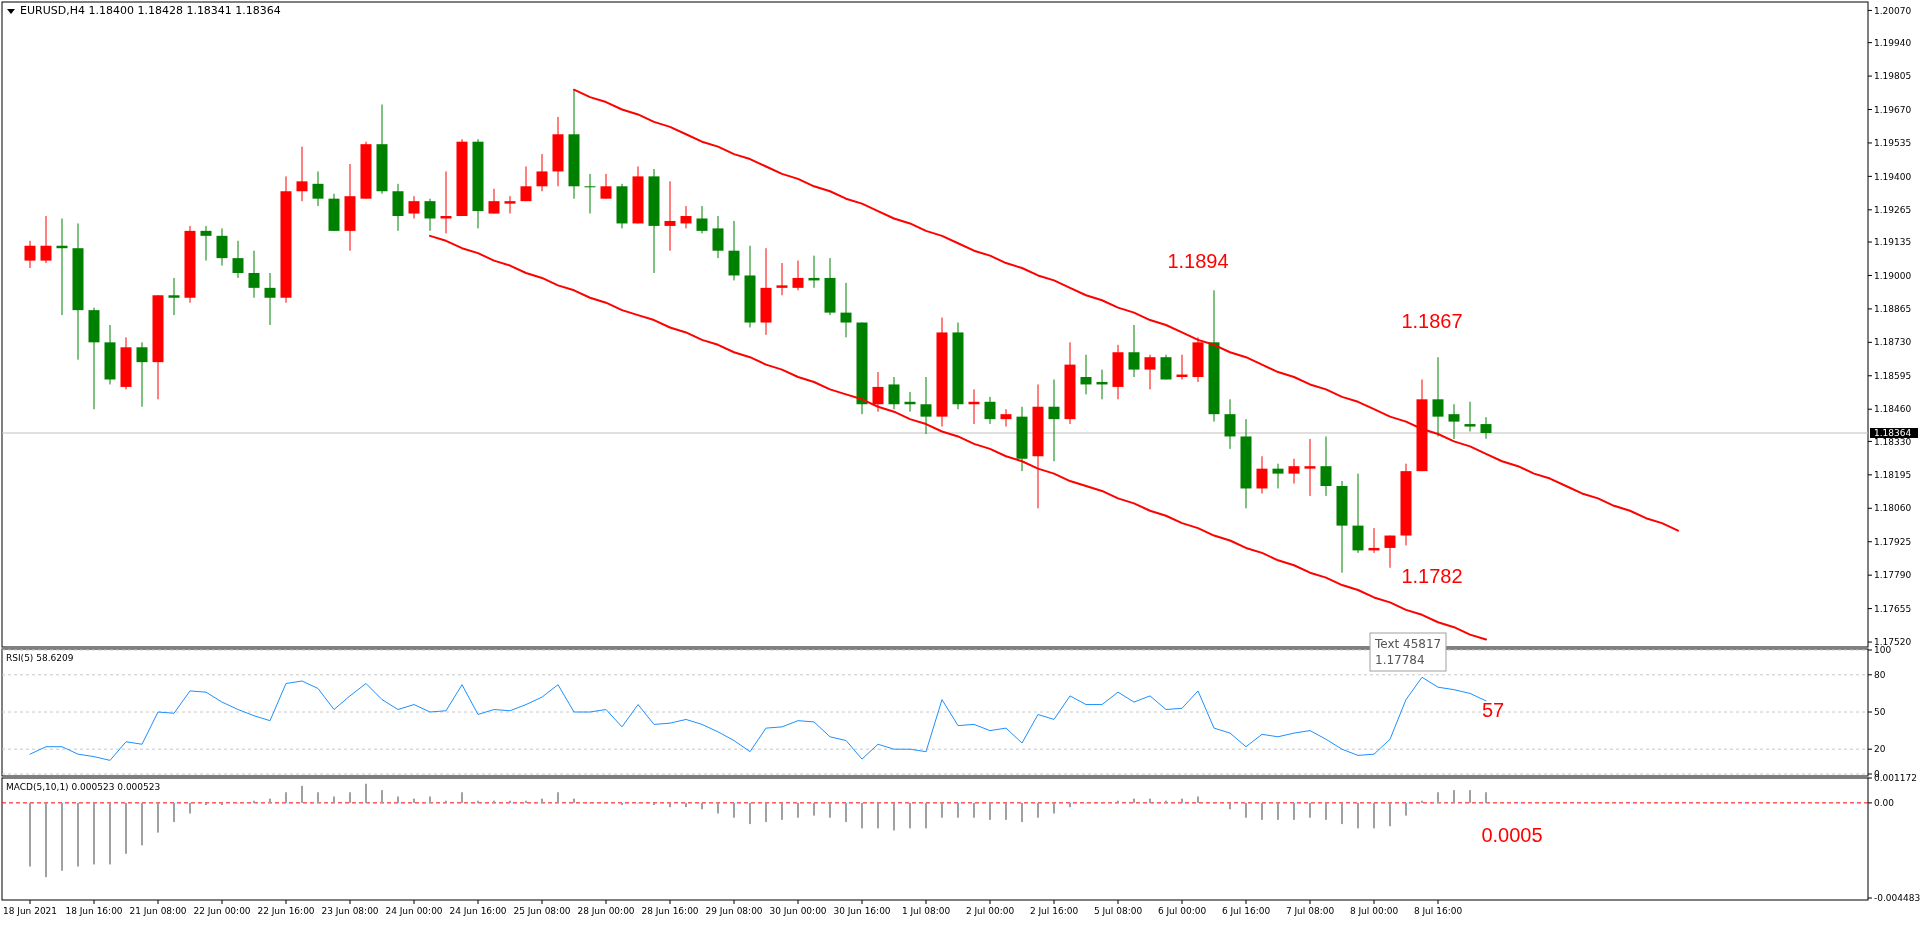 The width and height of the screenshot is (1920, 927). Describe the element at coordinates (734, 911) in the screenshot. I see `x-tick-label: 29 Jun 08:00` at that location.